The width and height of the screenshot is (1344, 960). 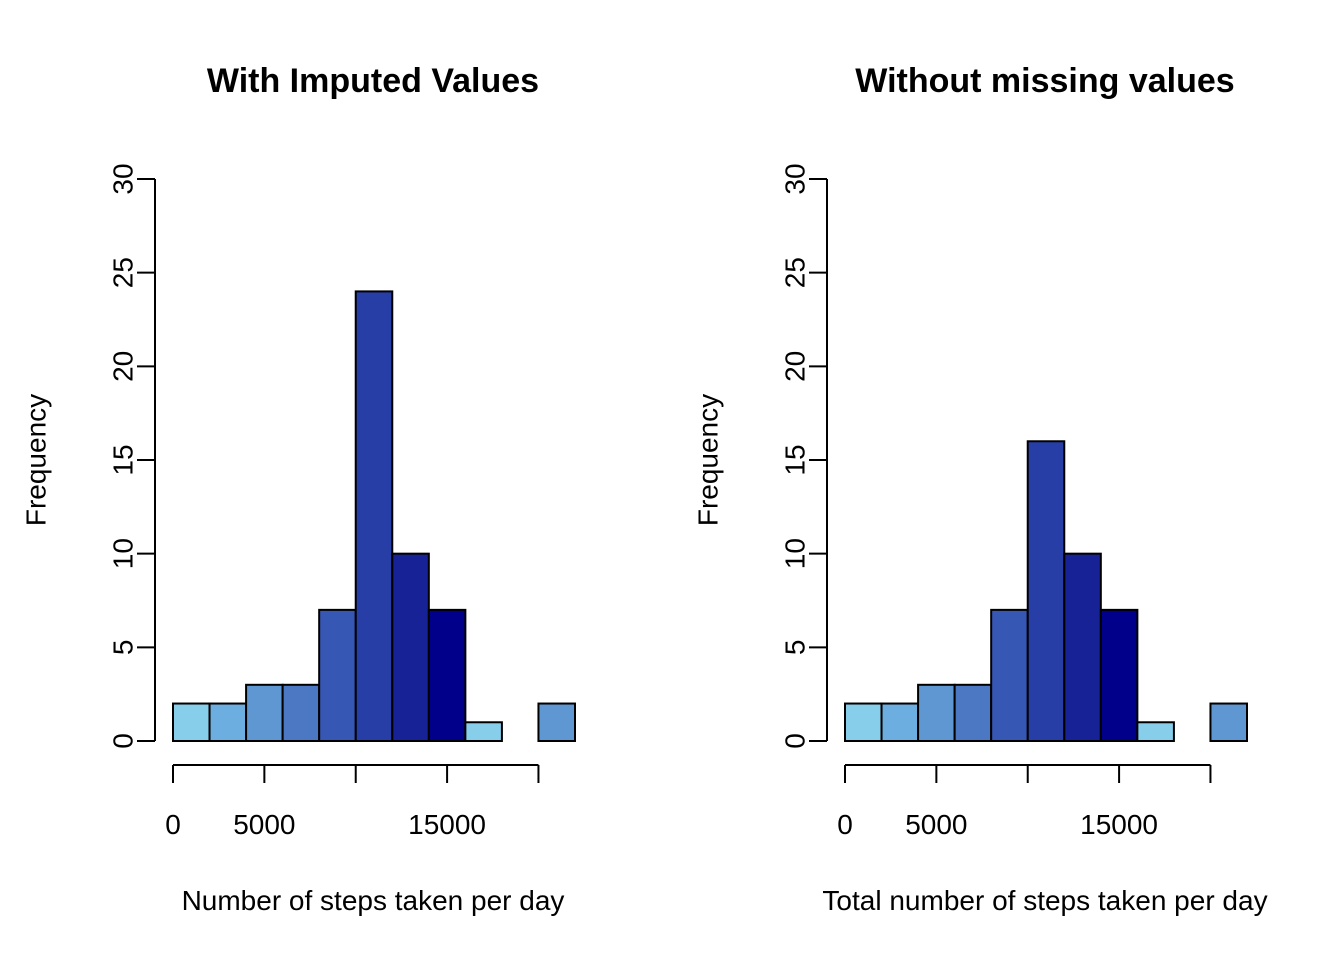 What do you see at coordinates (1044, 81) in the screenshot?
I see `chart-title: Without missing values` at bounding box center [1044, 81].